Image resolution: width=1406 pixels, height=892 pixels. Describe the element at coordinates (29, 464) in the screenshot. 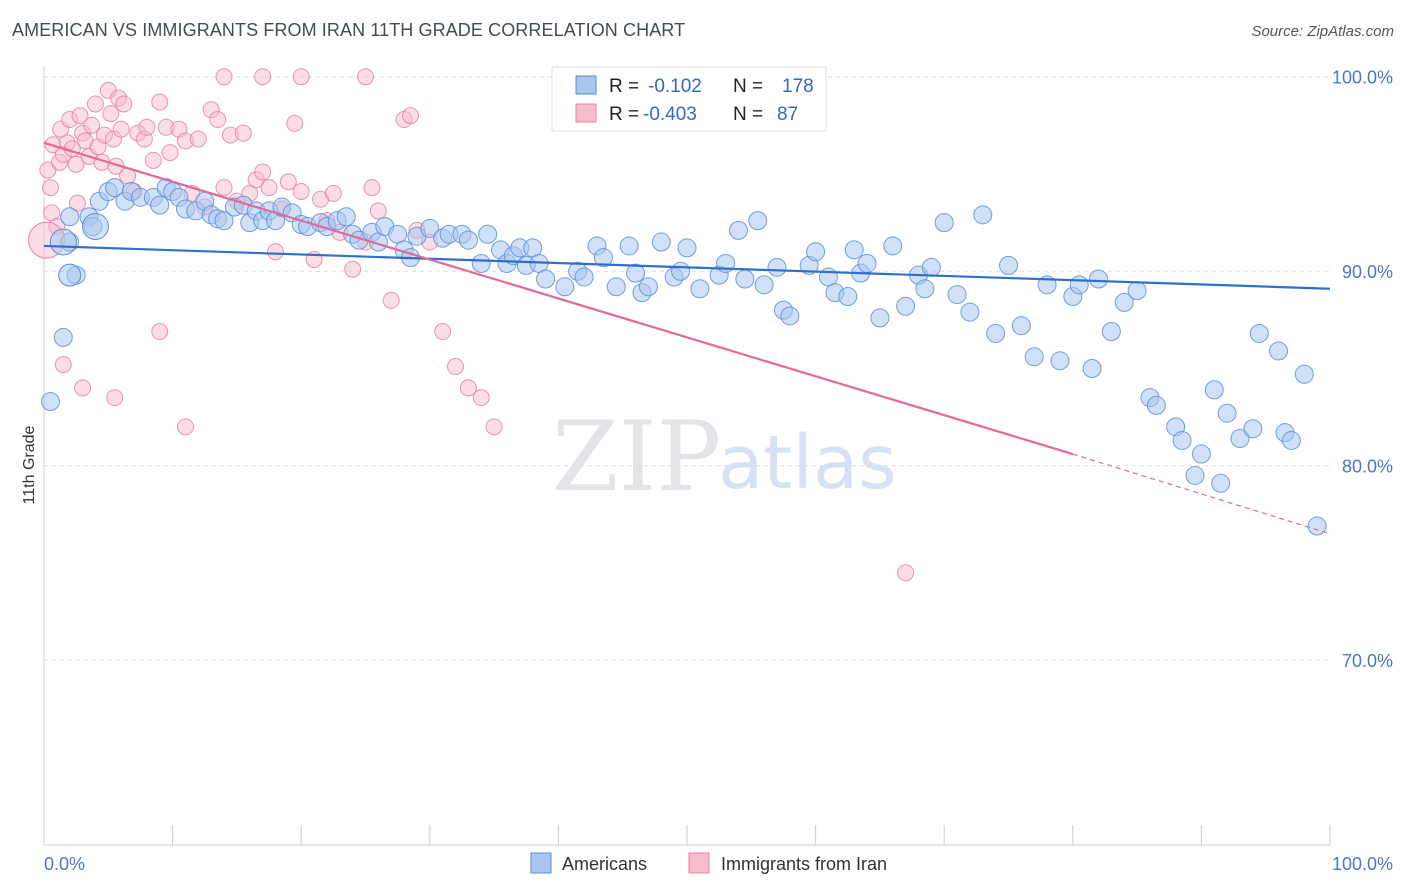

I see `y-axis-label: 11th Grade` at that location.